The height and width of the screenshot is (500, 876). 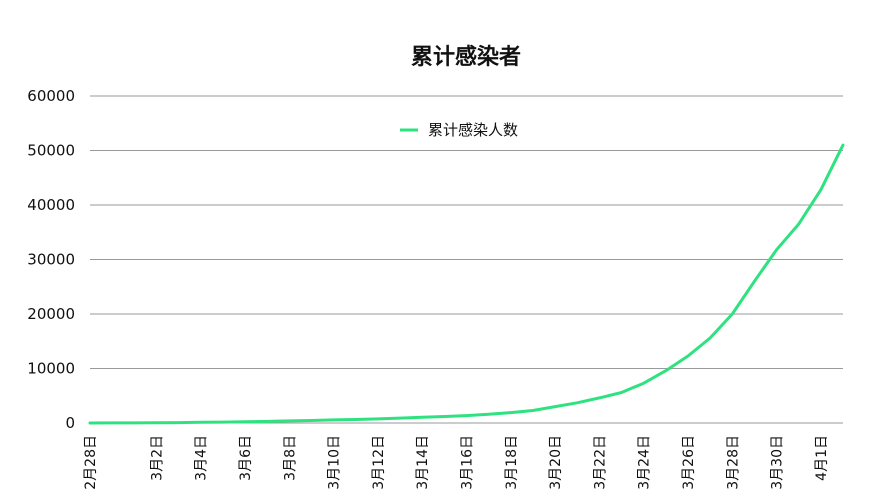 I want to click on x-tick-label: 4月1日, so click(x=822, y=458).